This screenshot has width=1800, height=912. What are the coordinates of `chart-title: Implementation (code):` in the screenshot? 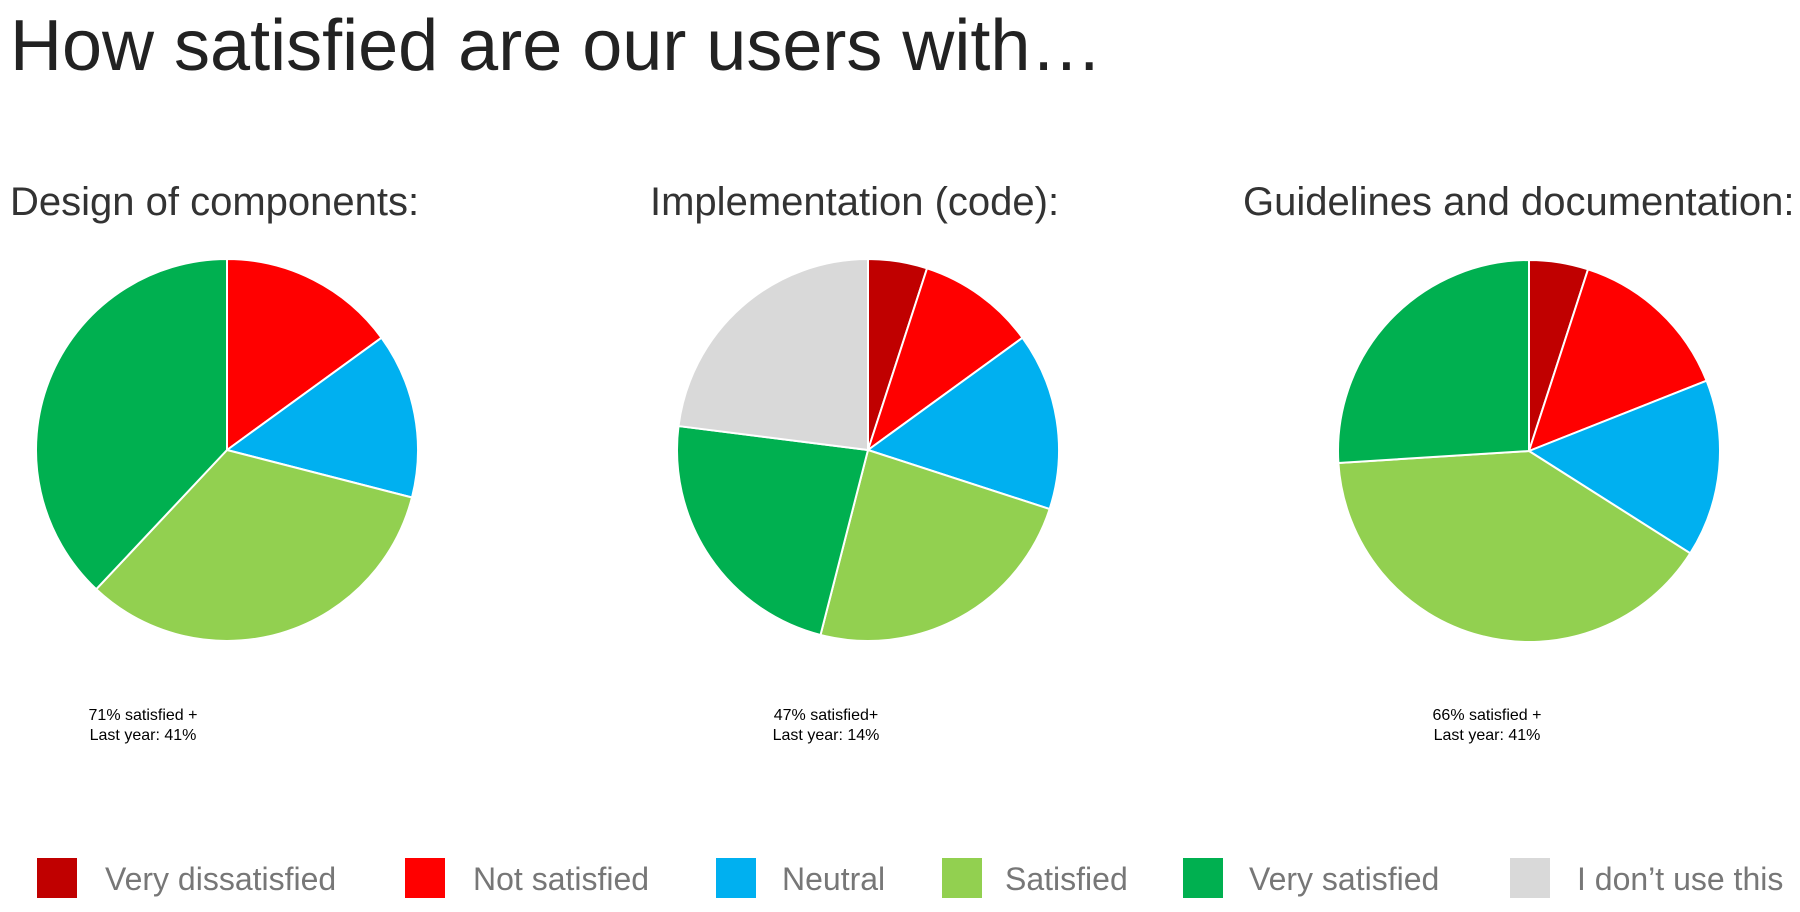 It's located at (854, 202).